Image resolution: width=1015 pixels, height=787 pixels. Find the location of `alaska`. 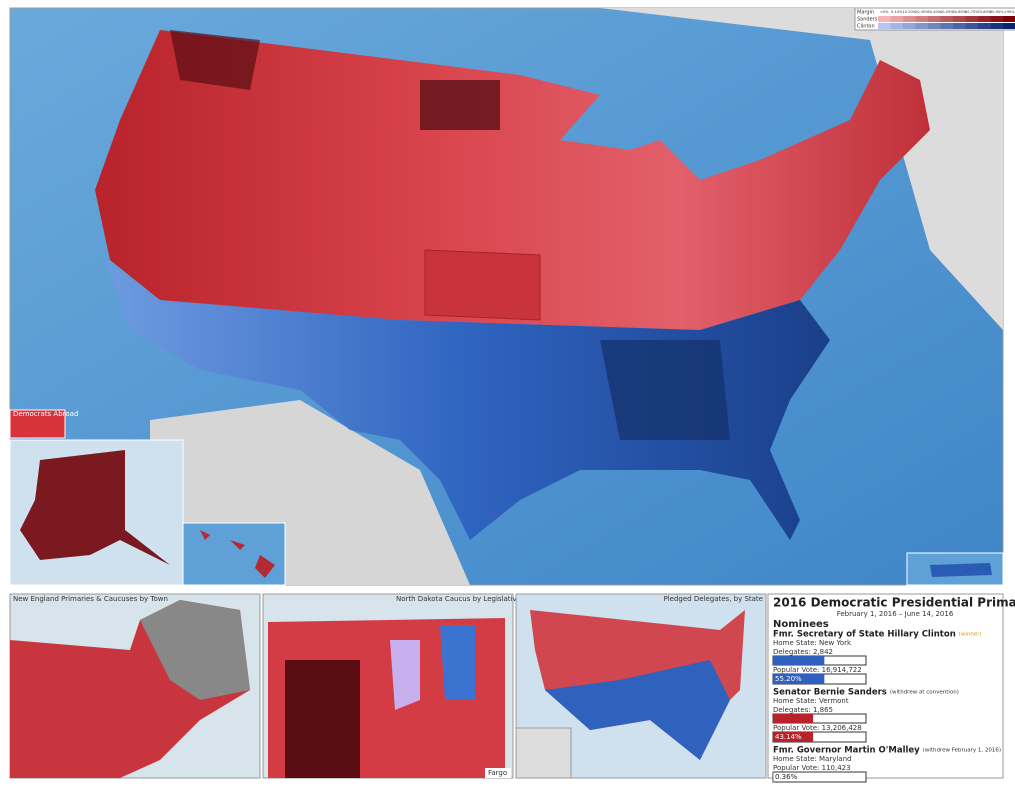

alaska is located at coordinates (95, 507).